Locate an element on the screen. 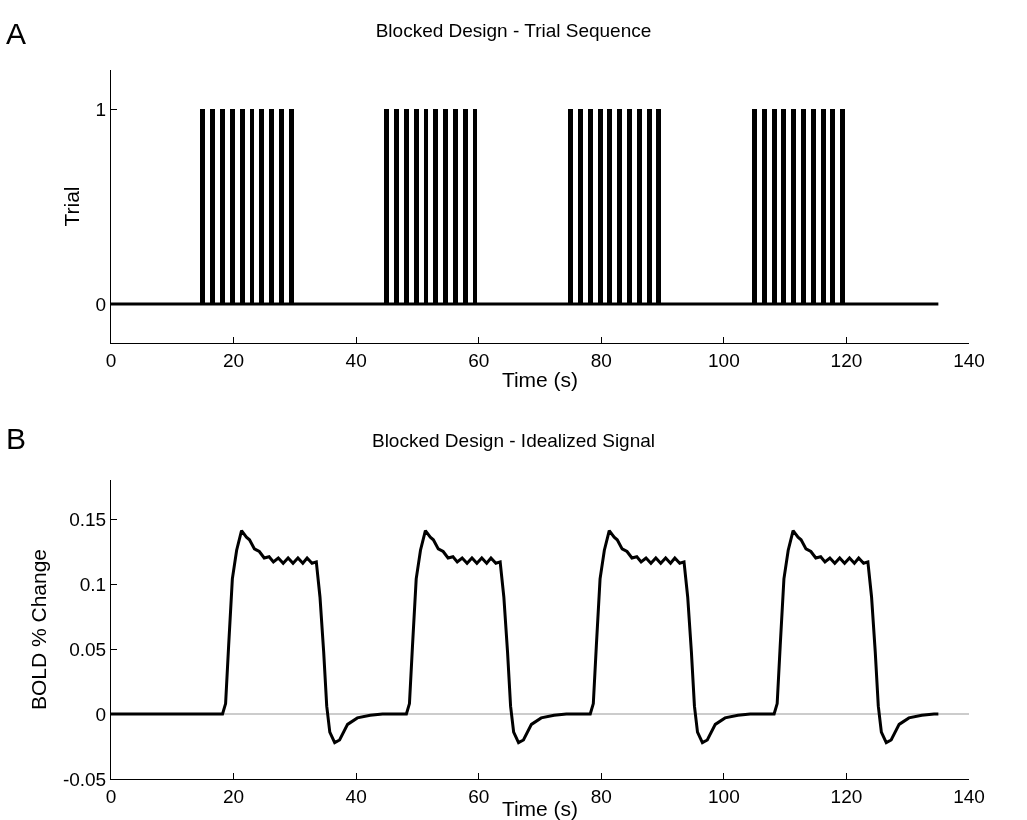 This screenshot has height=820, width=1027. text: A is located at coordinates (16, 33).